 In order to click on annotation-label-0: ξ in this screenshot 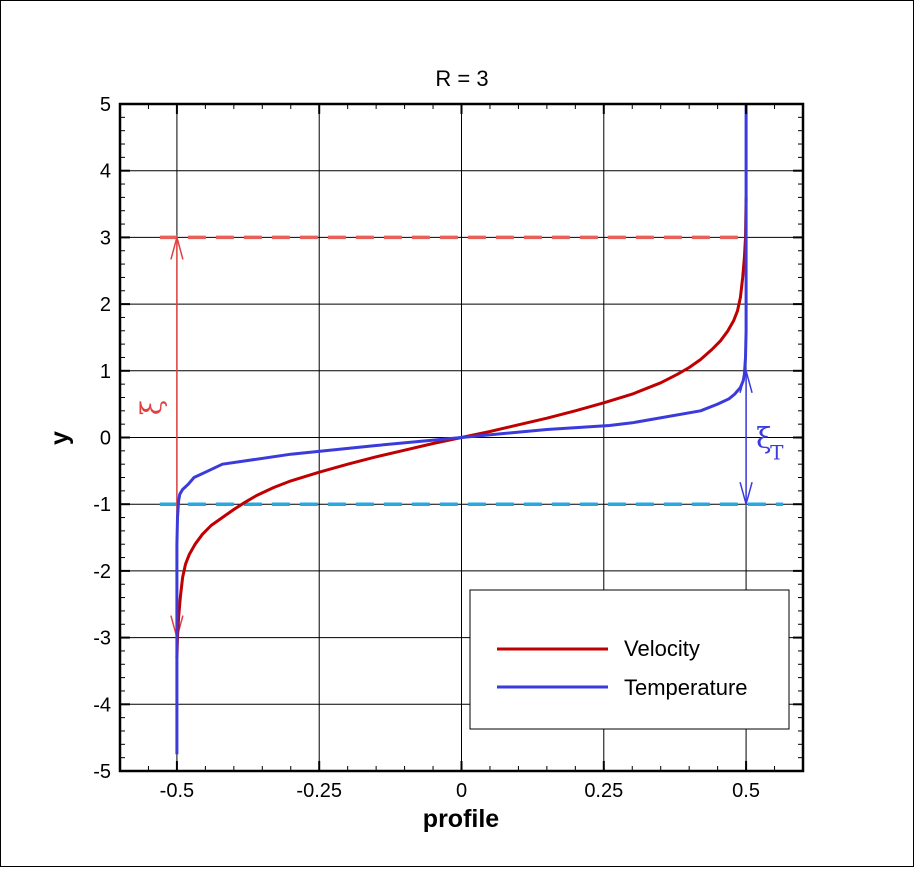, I will do `click(151, 407)`.